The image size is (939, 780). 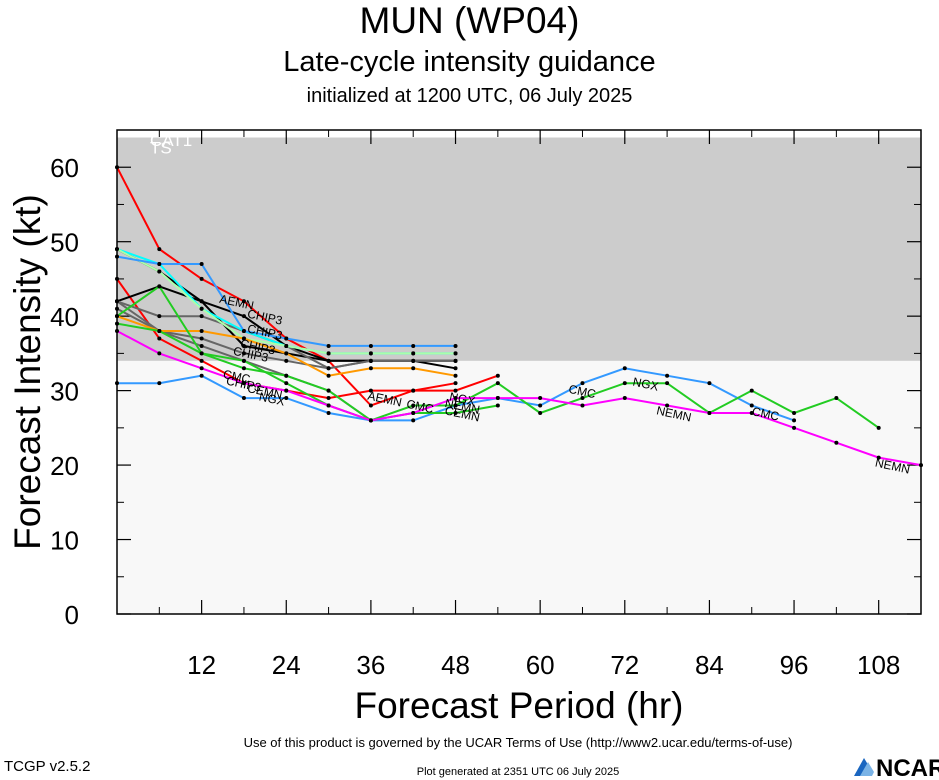 I want to click on x-tick-label: 84, so click(x=709, y=665).